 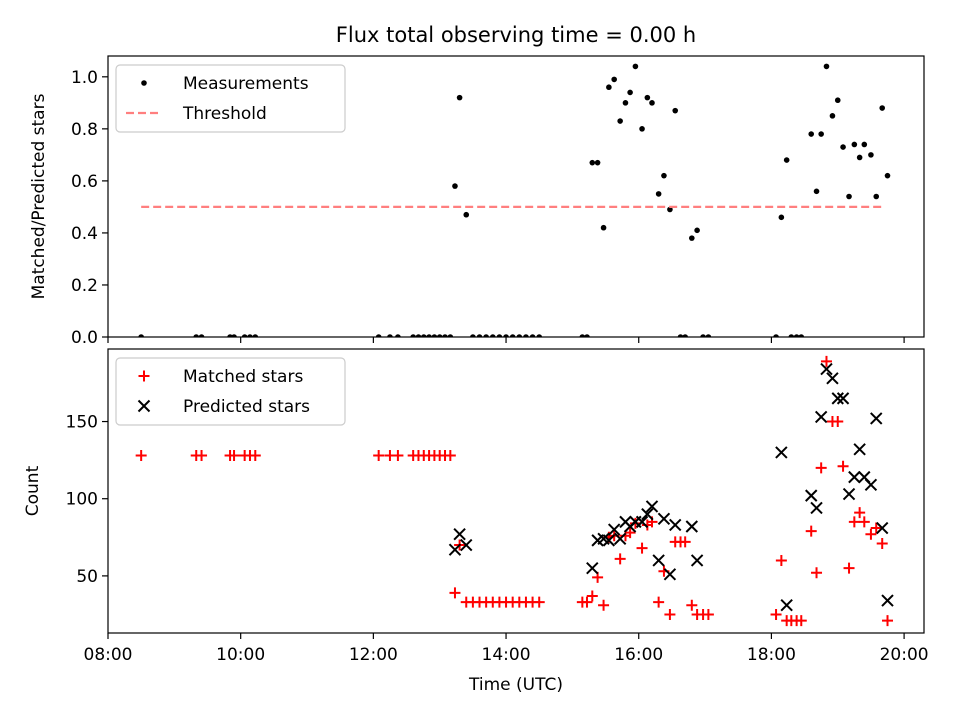 What do you see at coordinates (373, 655) in the screenshot?
I see `x-tick-label: 12:00` at bounding box center [373, 655].